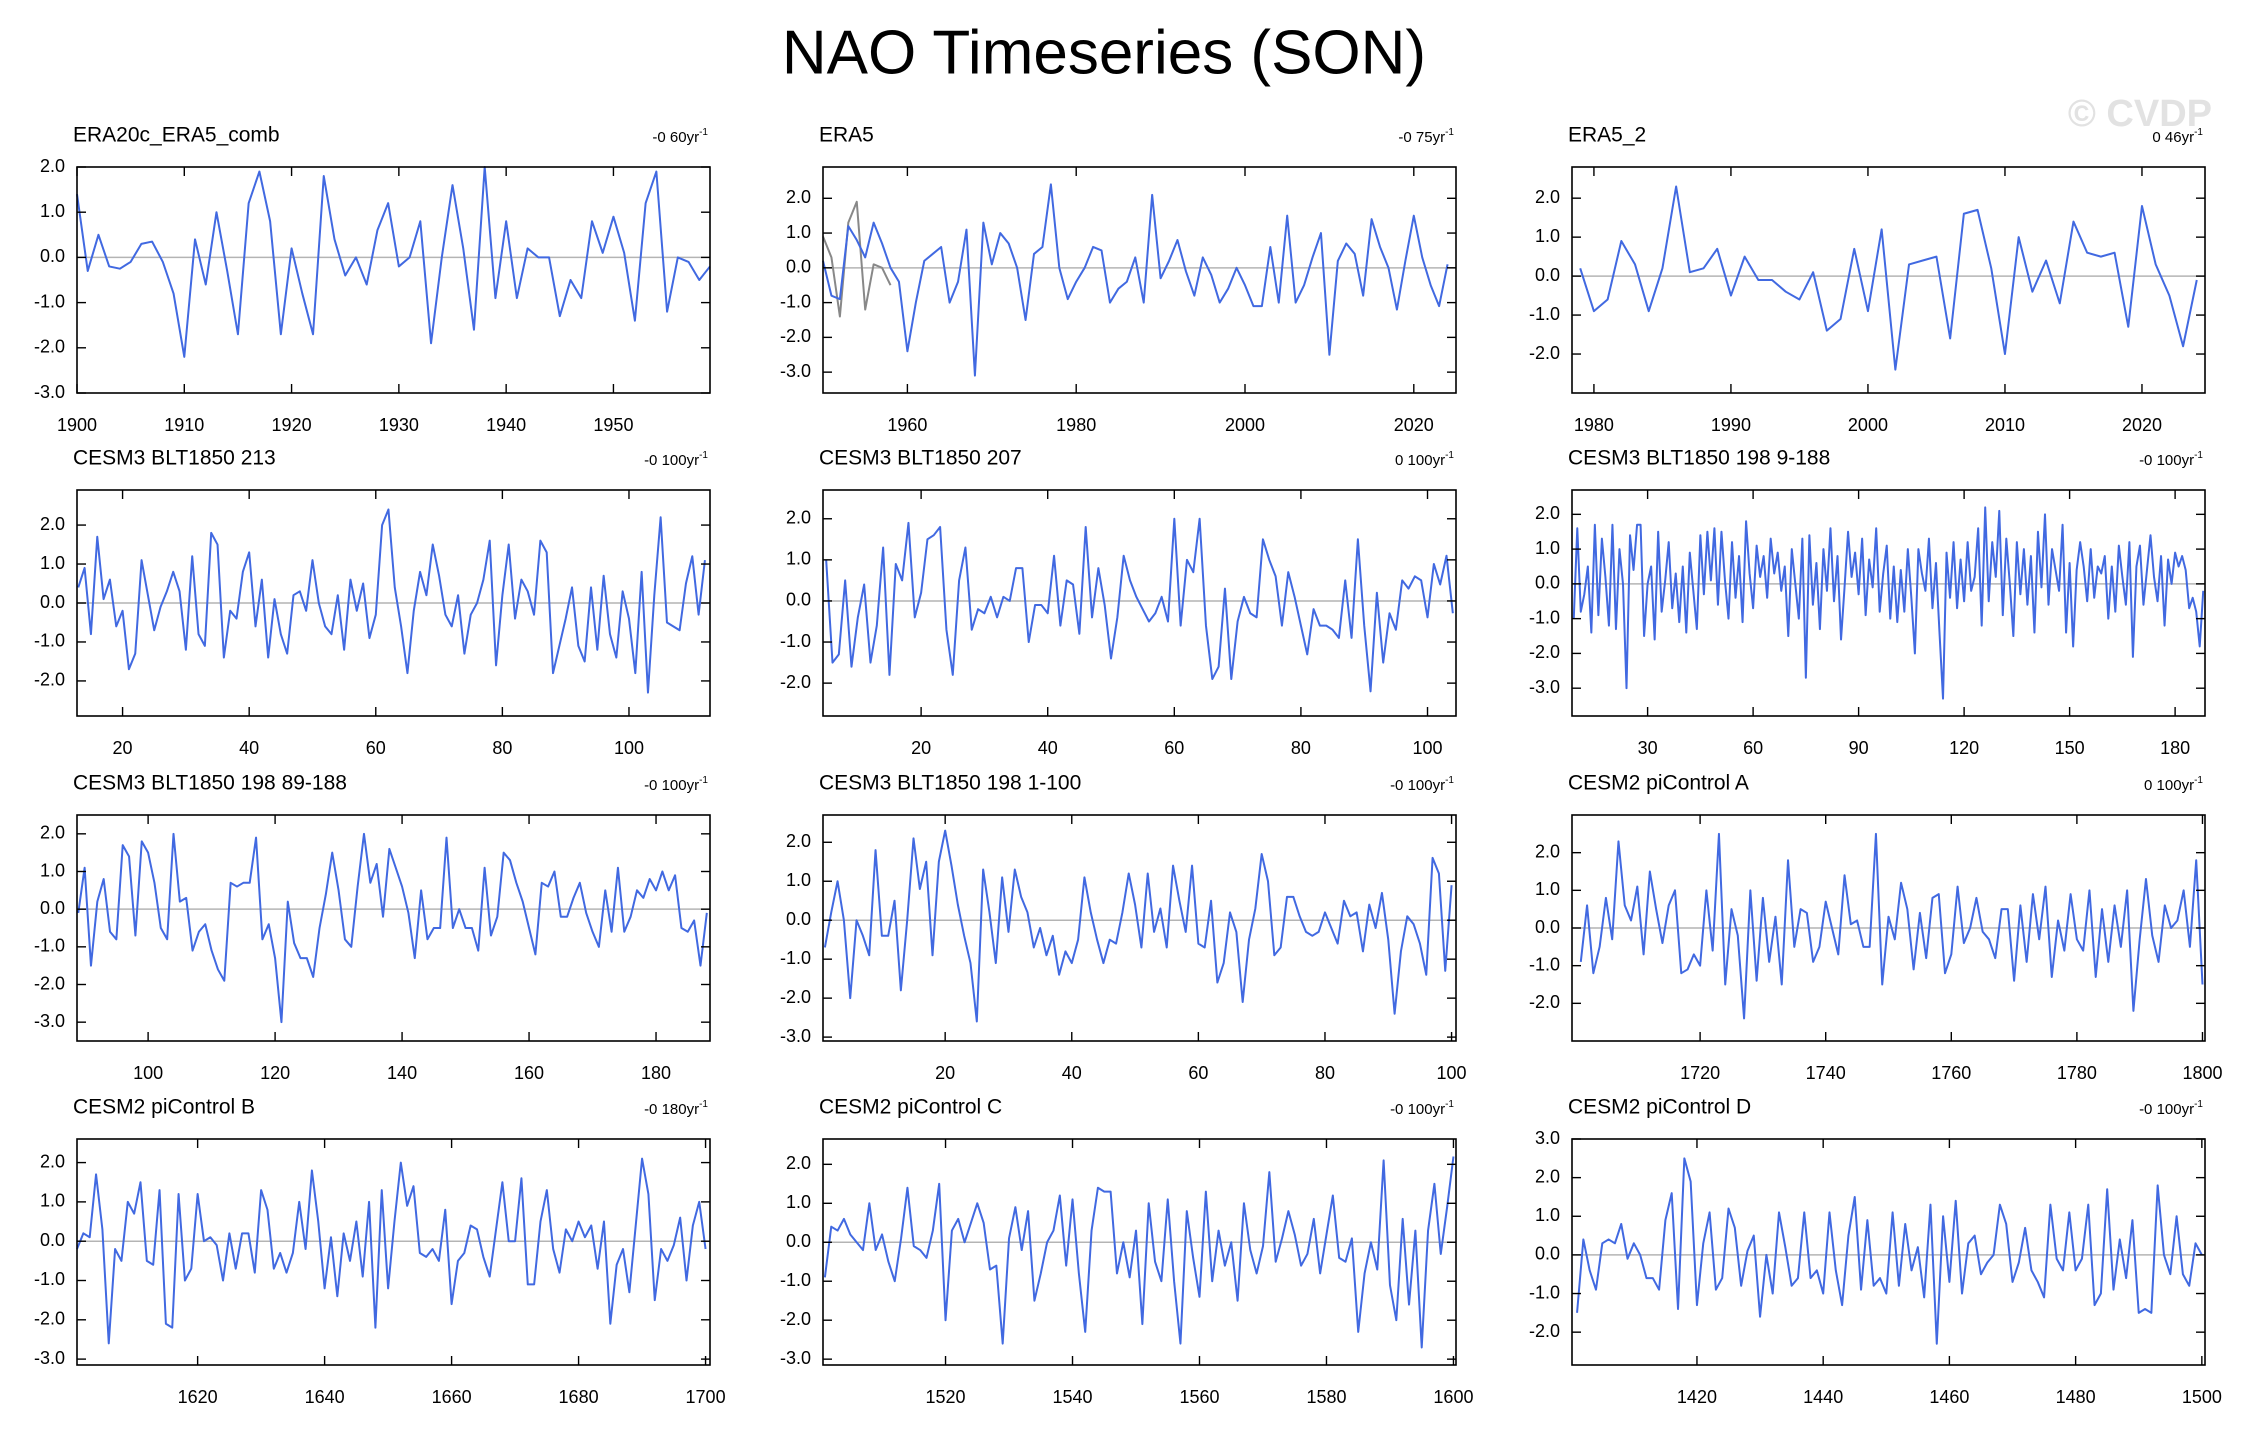  What do you see at coordinates (2076, 1397) in the screenshot?
I see `x-tick-label: 1480` at bounding box center [2076, 1397].